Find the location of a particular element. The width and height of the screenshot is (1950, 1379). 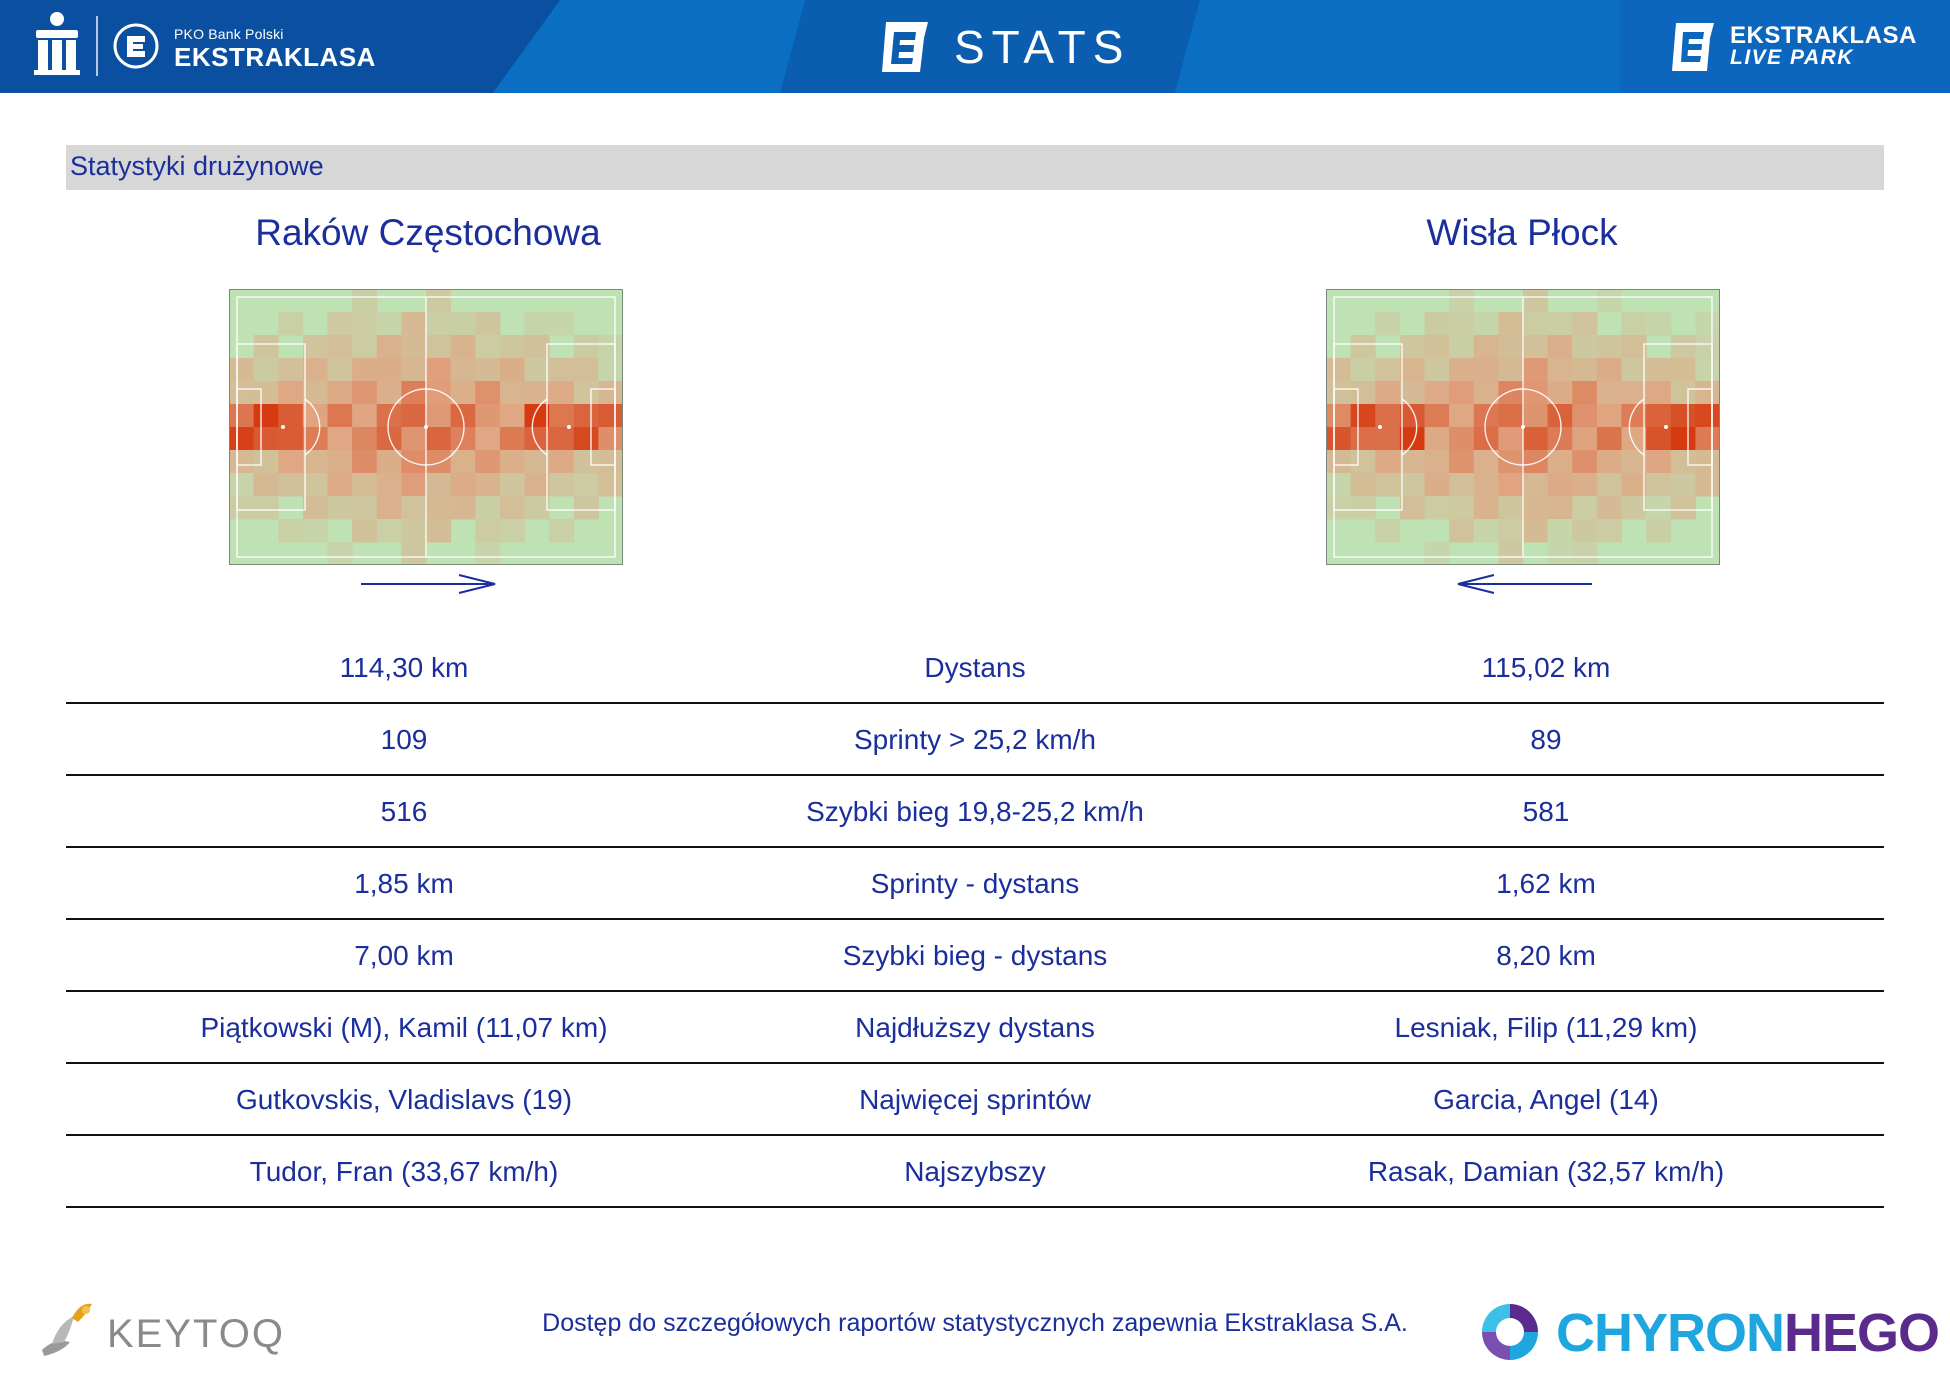

home-value: 114,30 km is located at coordinates (404, 667).